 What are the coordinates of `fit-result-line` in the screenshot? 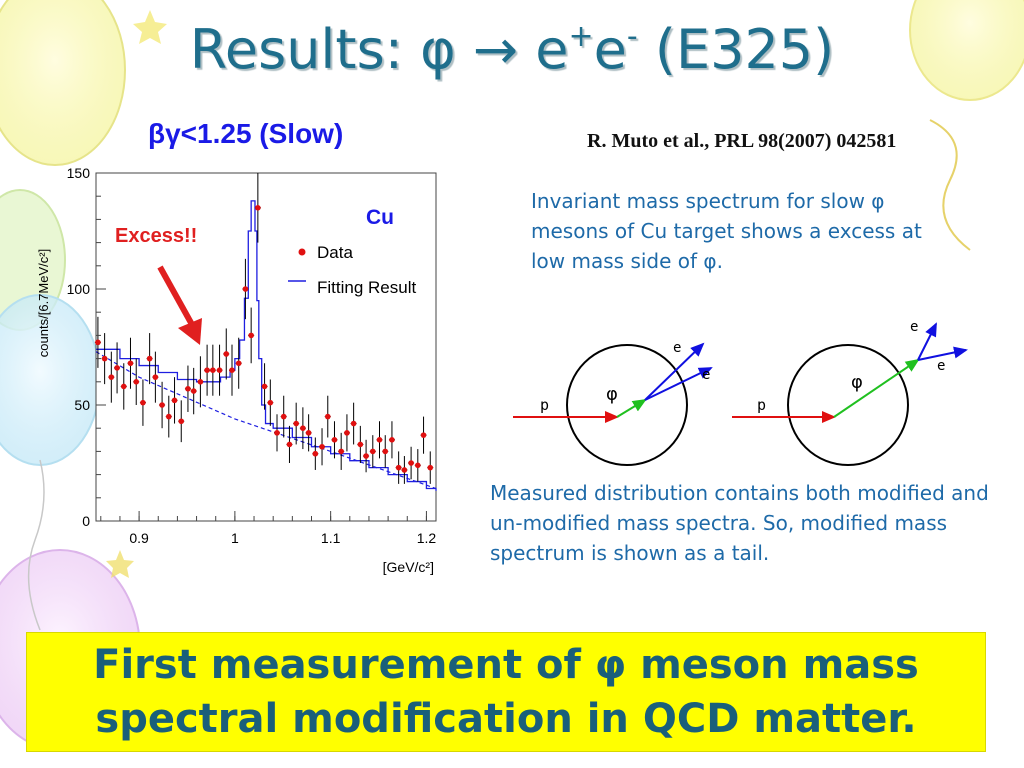 It's located at (266, 345).